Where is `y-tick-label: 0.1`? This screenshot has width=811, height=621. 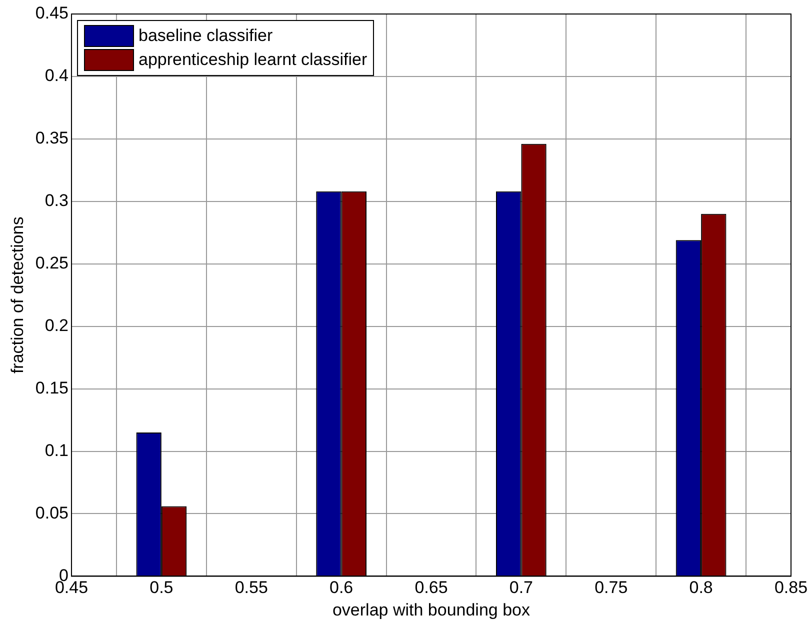
y-tick-label: 0.1 is located at coordinates (56, 450).